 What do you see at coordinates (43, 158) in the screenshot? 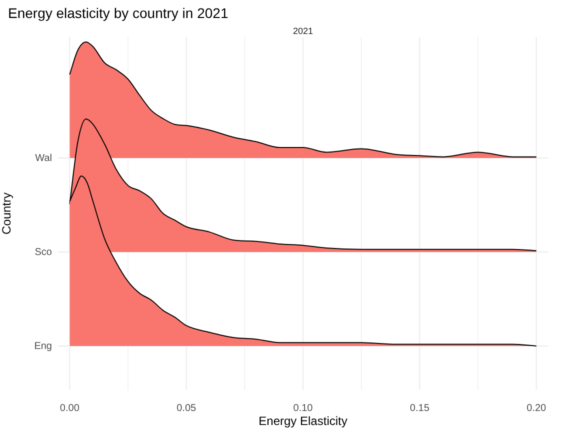
I see `series-label: Wal` at bounding box center [43, 158].